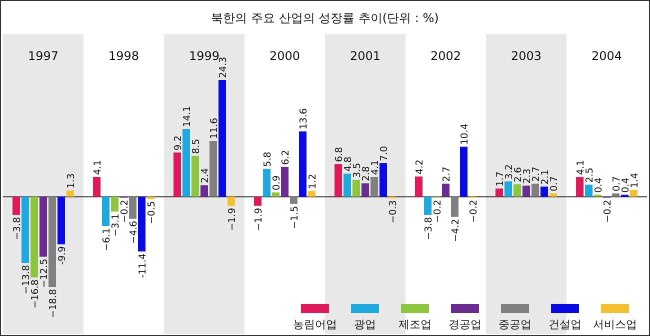 The height and width of the screenshot is (336, 650). Describe the element at coordinates (286, 157) in the screenshot. I see `data-label: 6.2` at that location.